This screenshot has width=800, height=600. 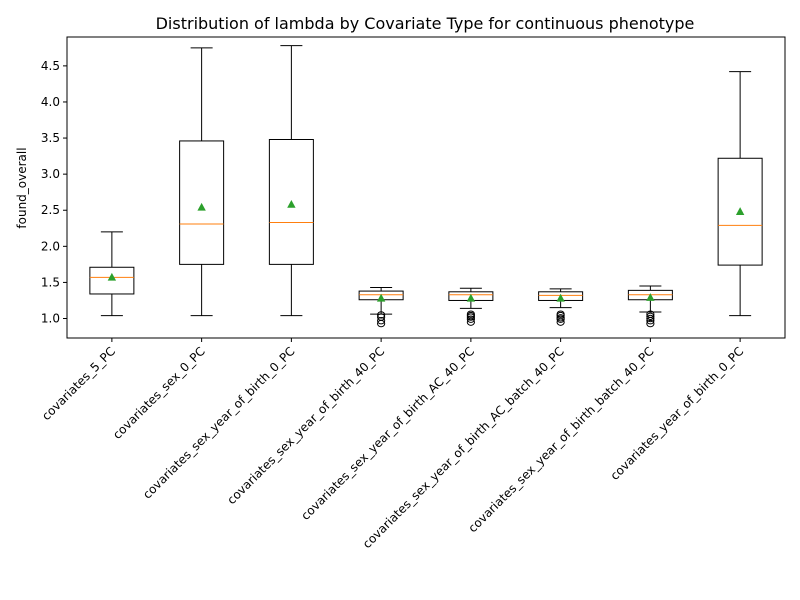 What do you see at coordinates (78, 383) in the screenshot?
I see `x-tick-label: covariates_5_PC` at bounding box center [78, 383].